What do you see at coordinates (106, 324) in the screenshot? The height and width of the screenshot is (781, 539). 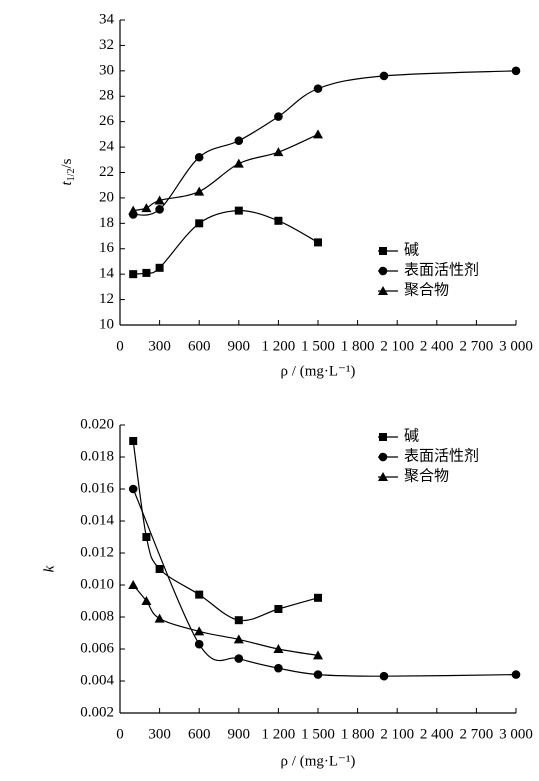 I see `y-tick-label: 10` at bounding box center [106, 324].